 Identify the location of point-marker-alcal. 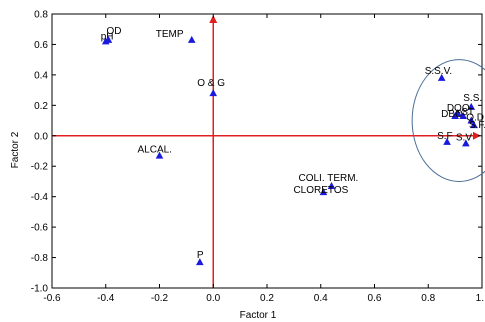
(159, 155).